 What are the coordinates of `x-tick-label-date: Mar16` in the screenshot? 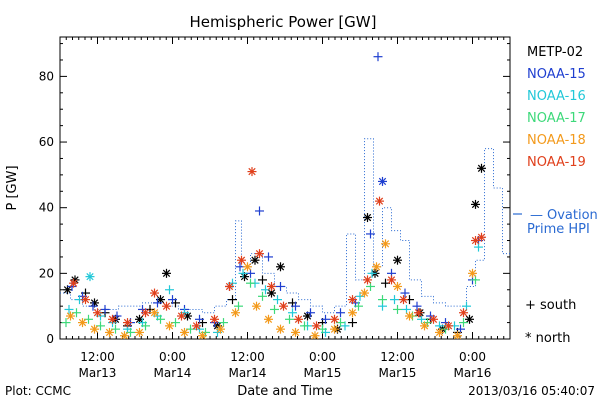 It's located at (473, 373).